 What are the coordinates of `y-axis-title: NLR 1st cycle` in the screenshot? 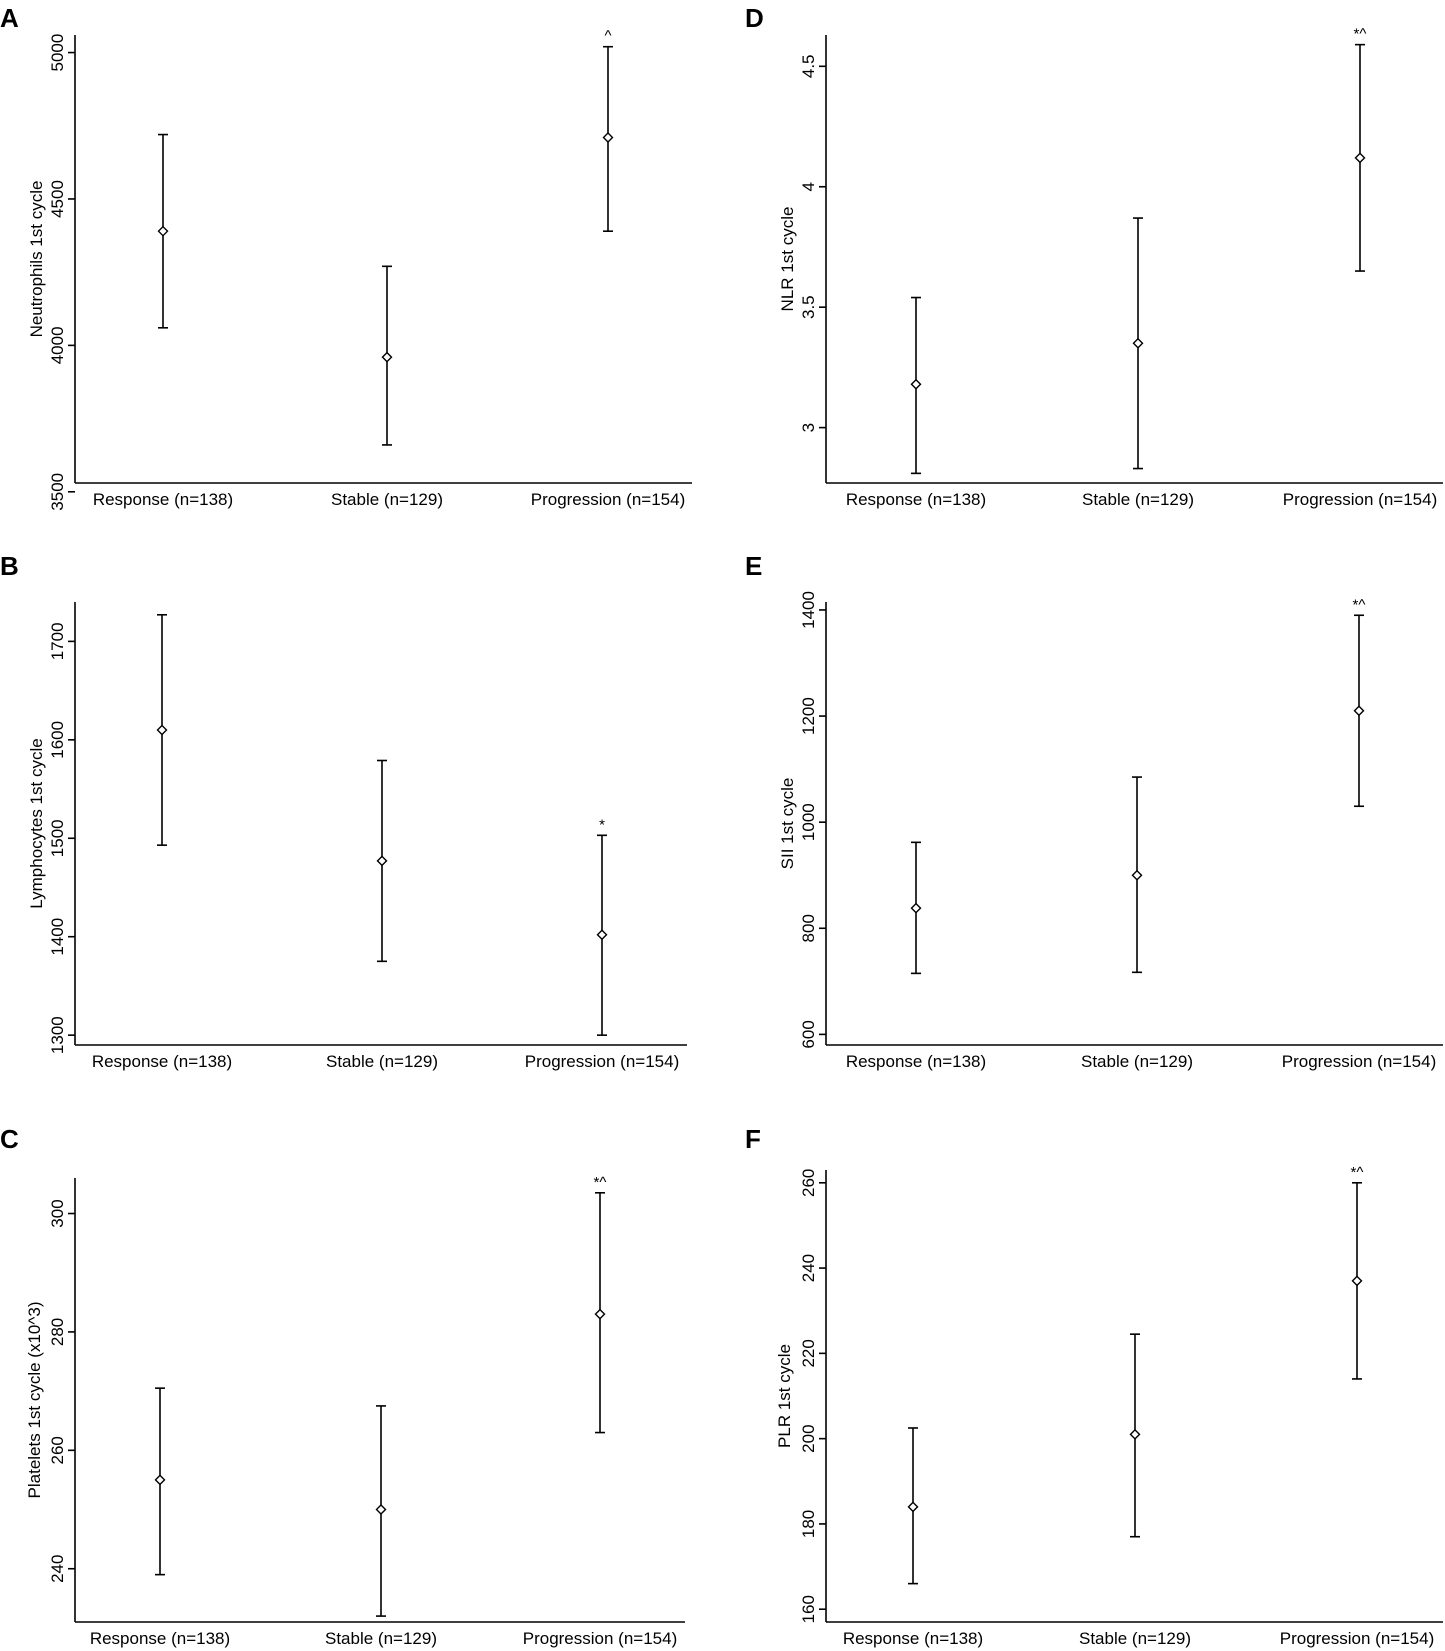 It's located at (787, 259).